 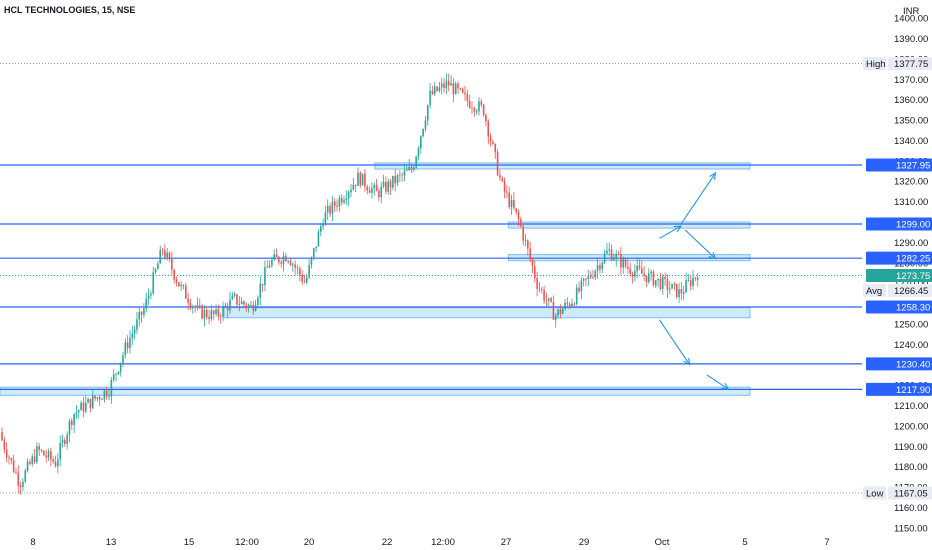 What do you see at coordinates (662, 542) in the screenshot?
I see `x-tick-label: Oct` at bounding box center [662, 542].